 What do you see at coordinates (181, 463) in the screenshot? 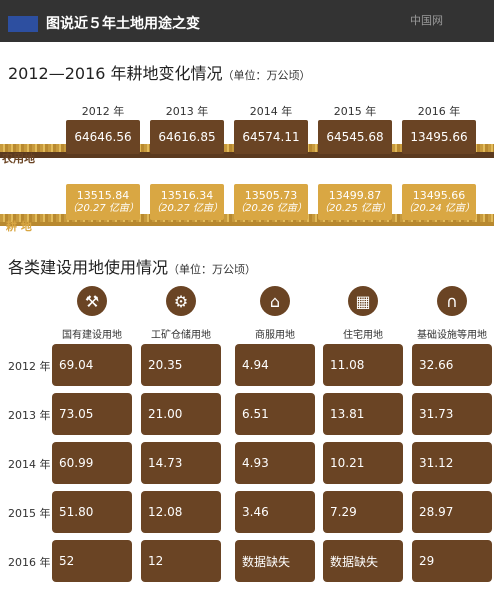
I see `data-cell: 14.73` at bounding box center [181, 463].